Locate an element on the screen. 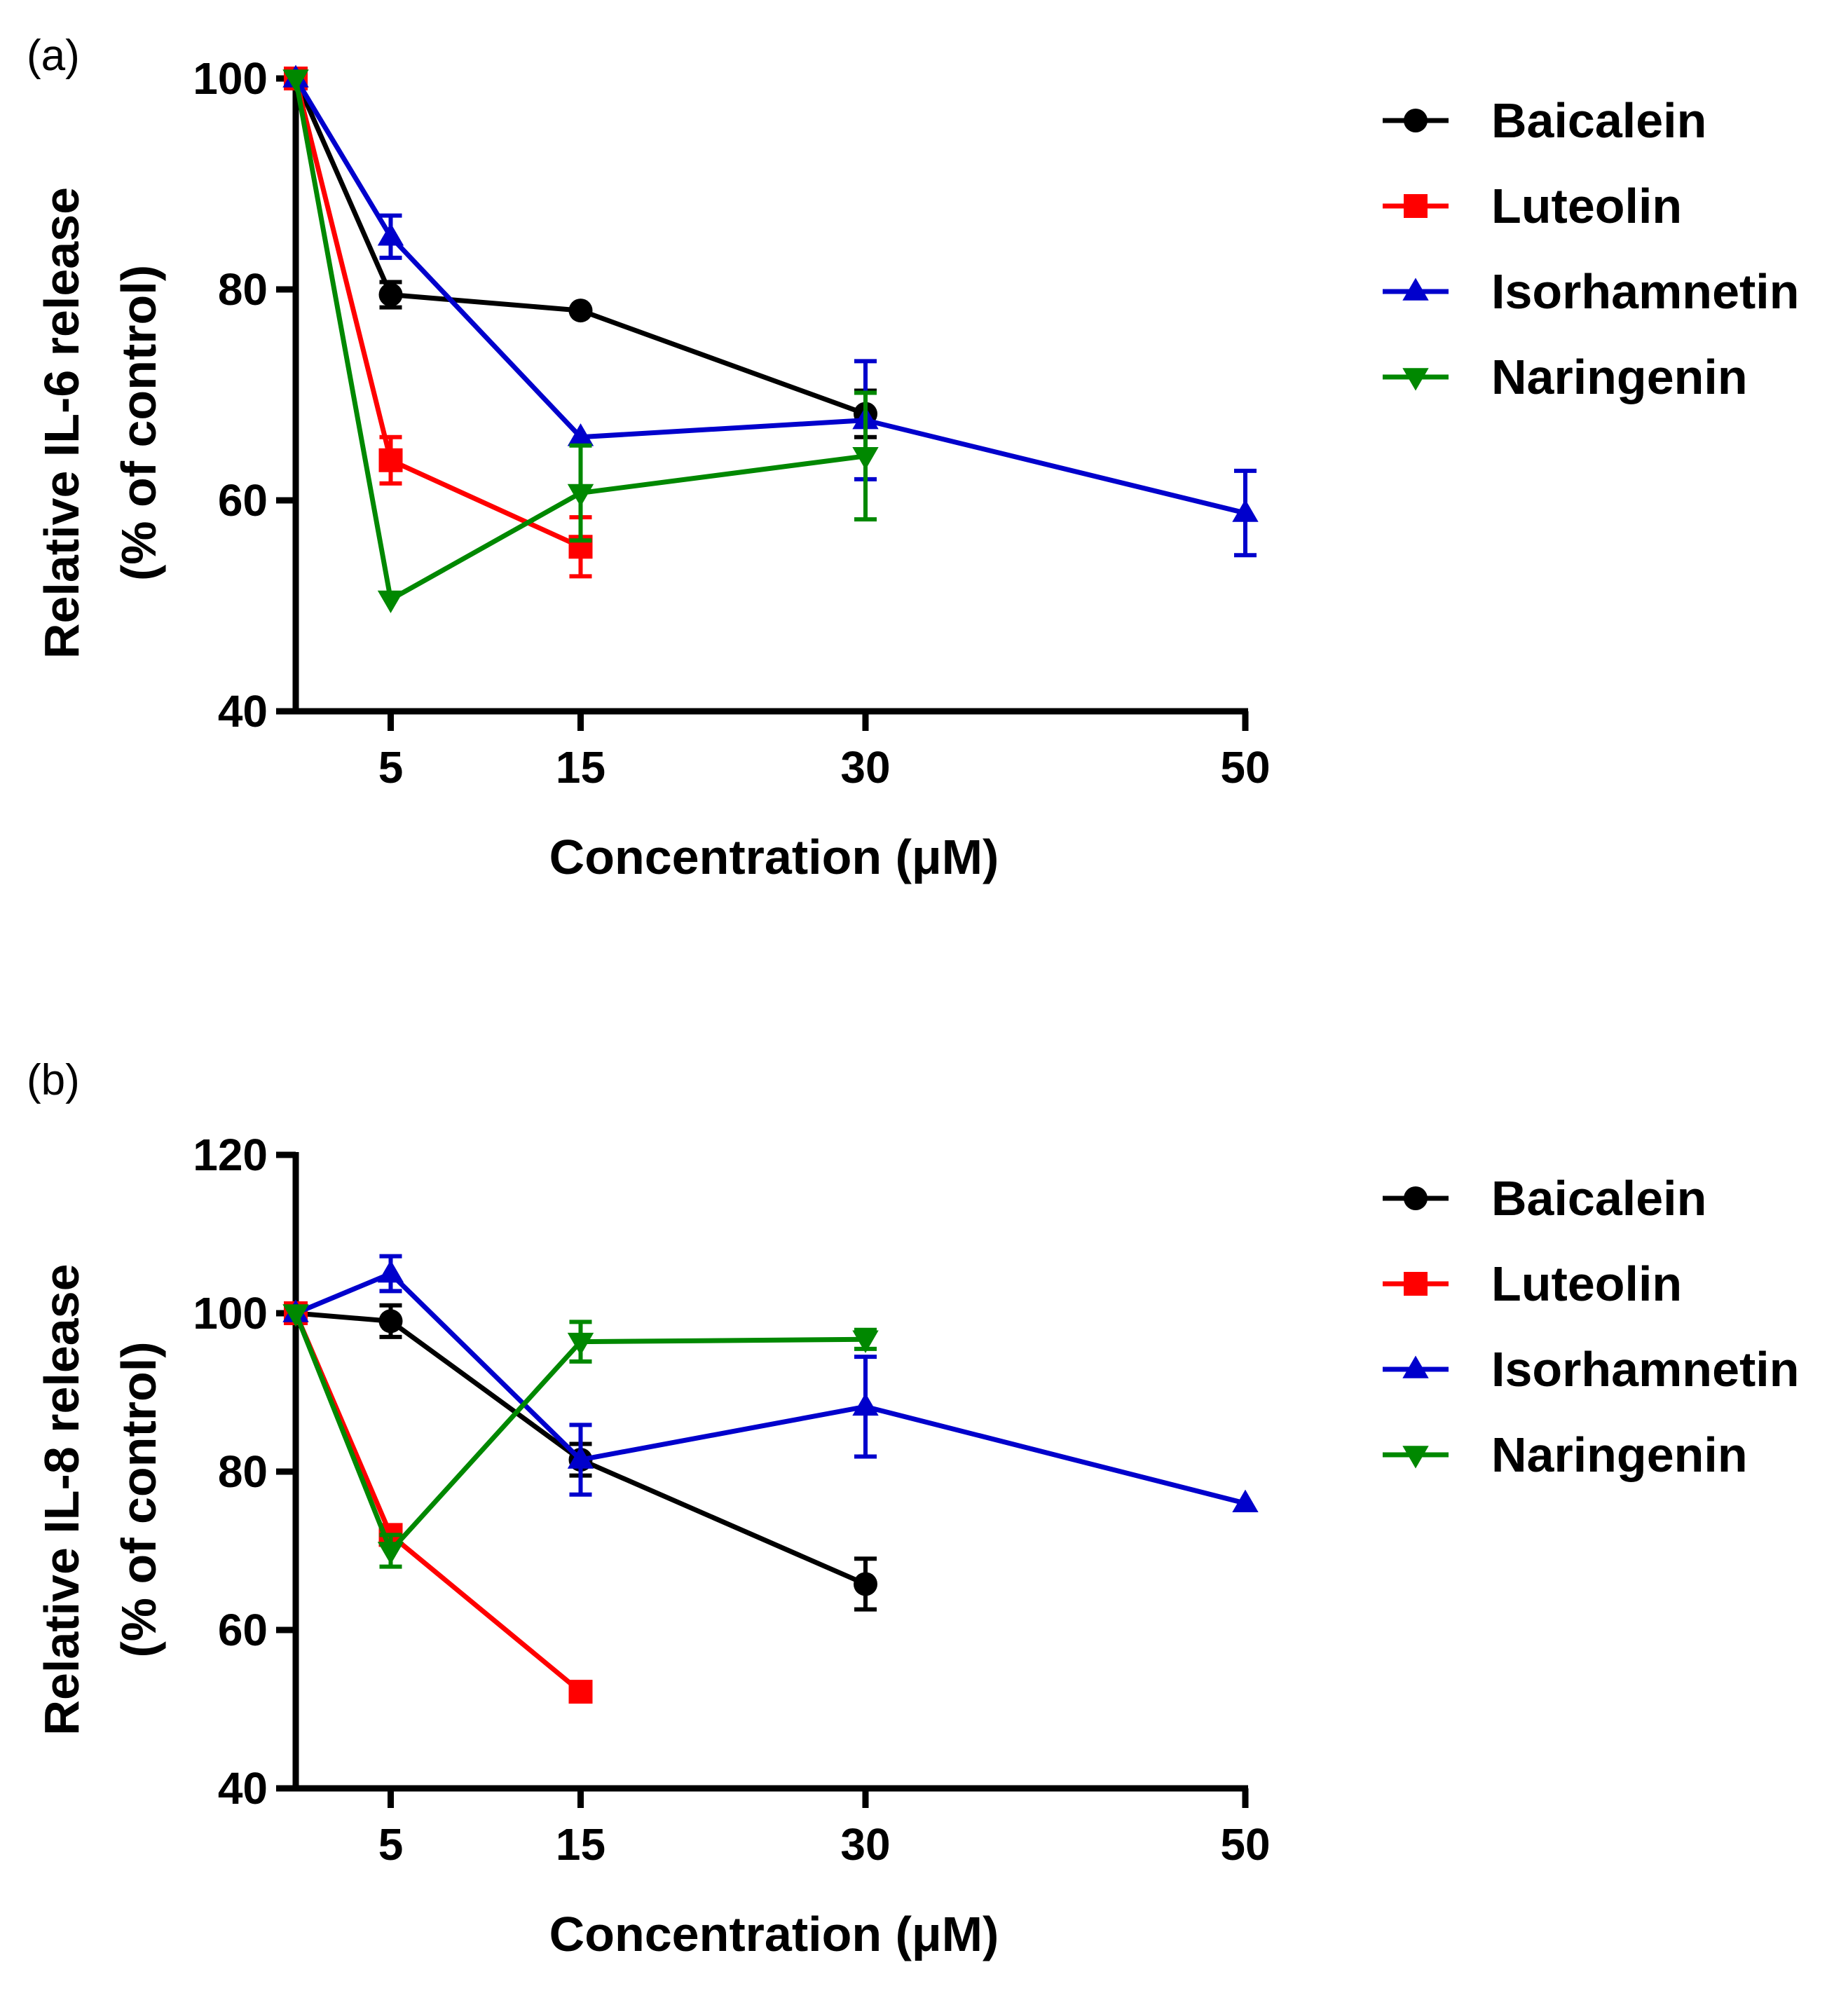 This screenshot has height=2014, width=1848. panel-label-a: (a) is located at coordinates (53, 56).